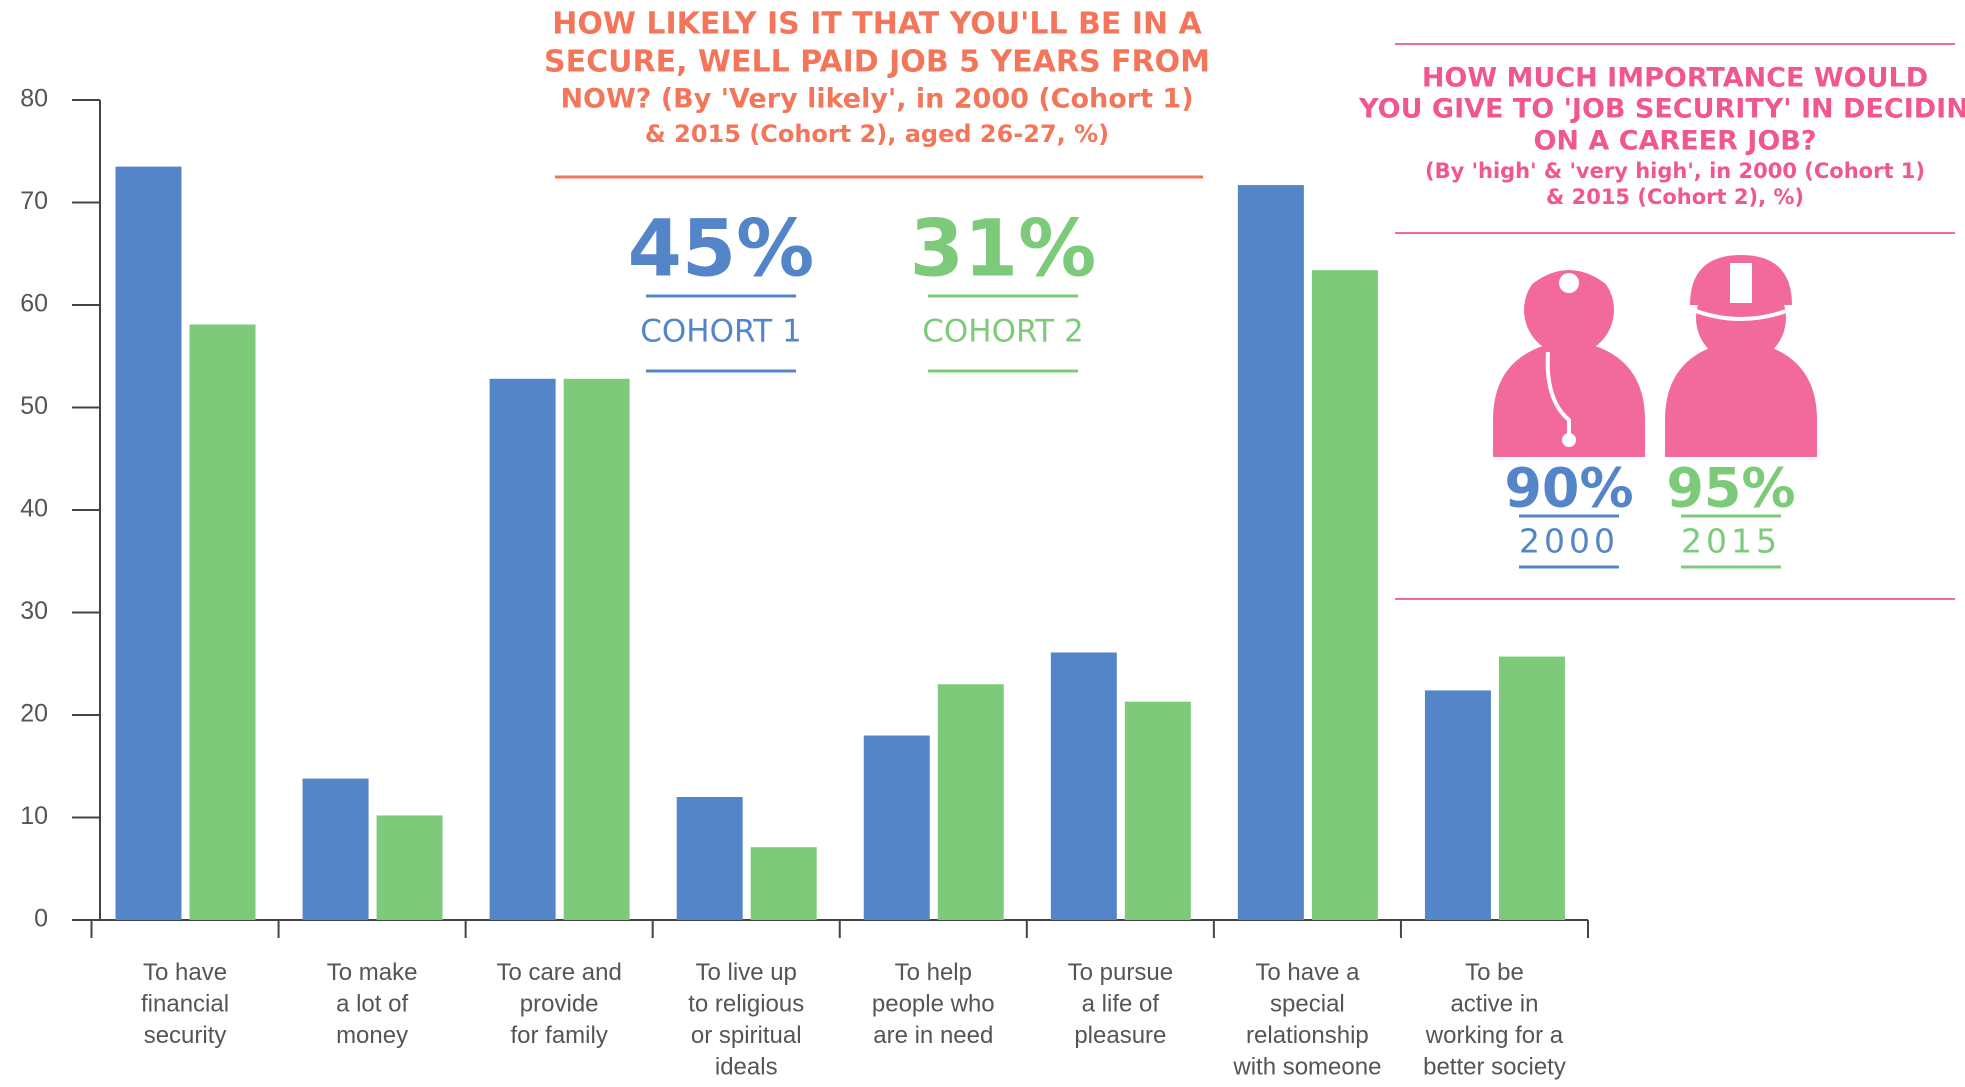  What do you see at coordinates (1675, 78) in the screenshot?
I see `panel-title: HOW MUCH IMPORTANCE WOULD` at bounding box center [1675, 78].